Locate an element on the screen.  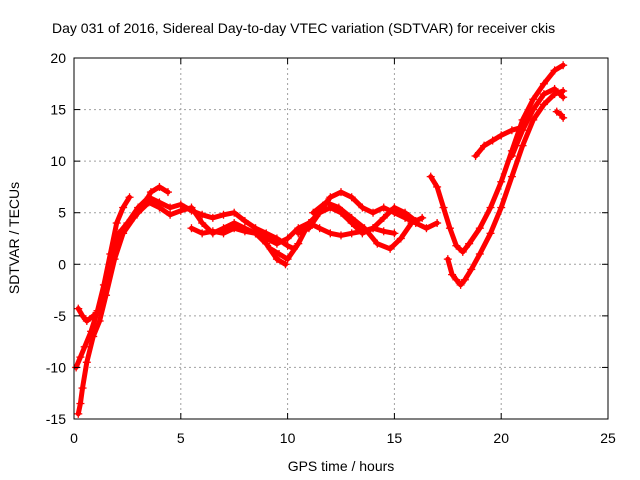
y-tick-label: 10 is located at coordinates (58, 161).